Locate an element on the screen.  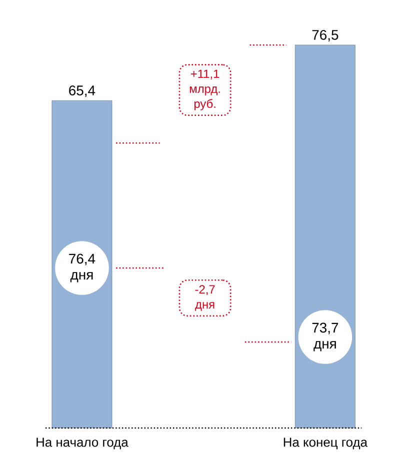
annotation: 73,7 дня is located at coordinates (325, 337).